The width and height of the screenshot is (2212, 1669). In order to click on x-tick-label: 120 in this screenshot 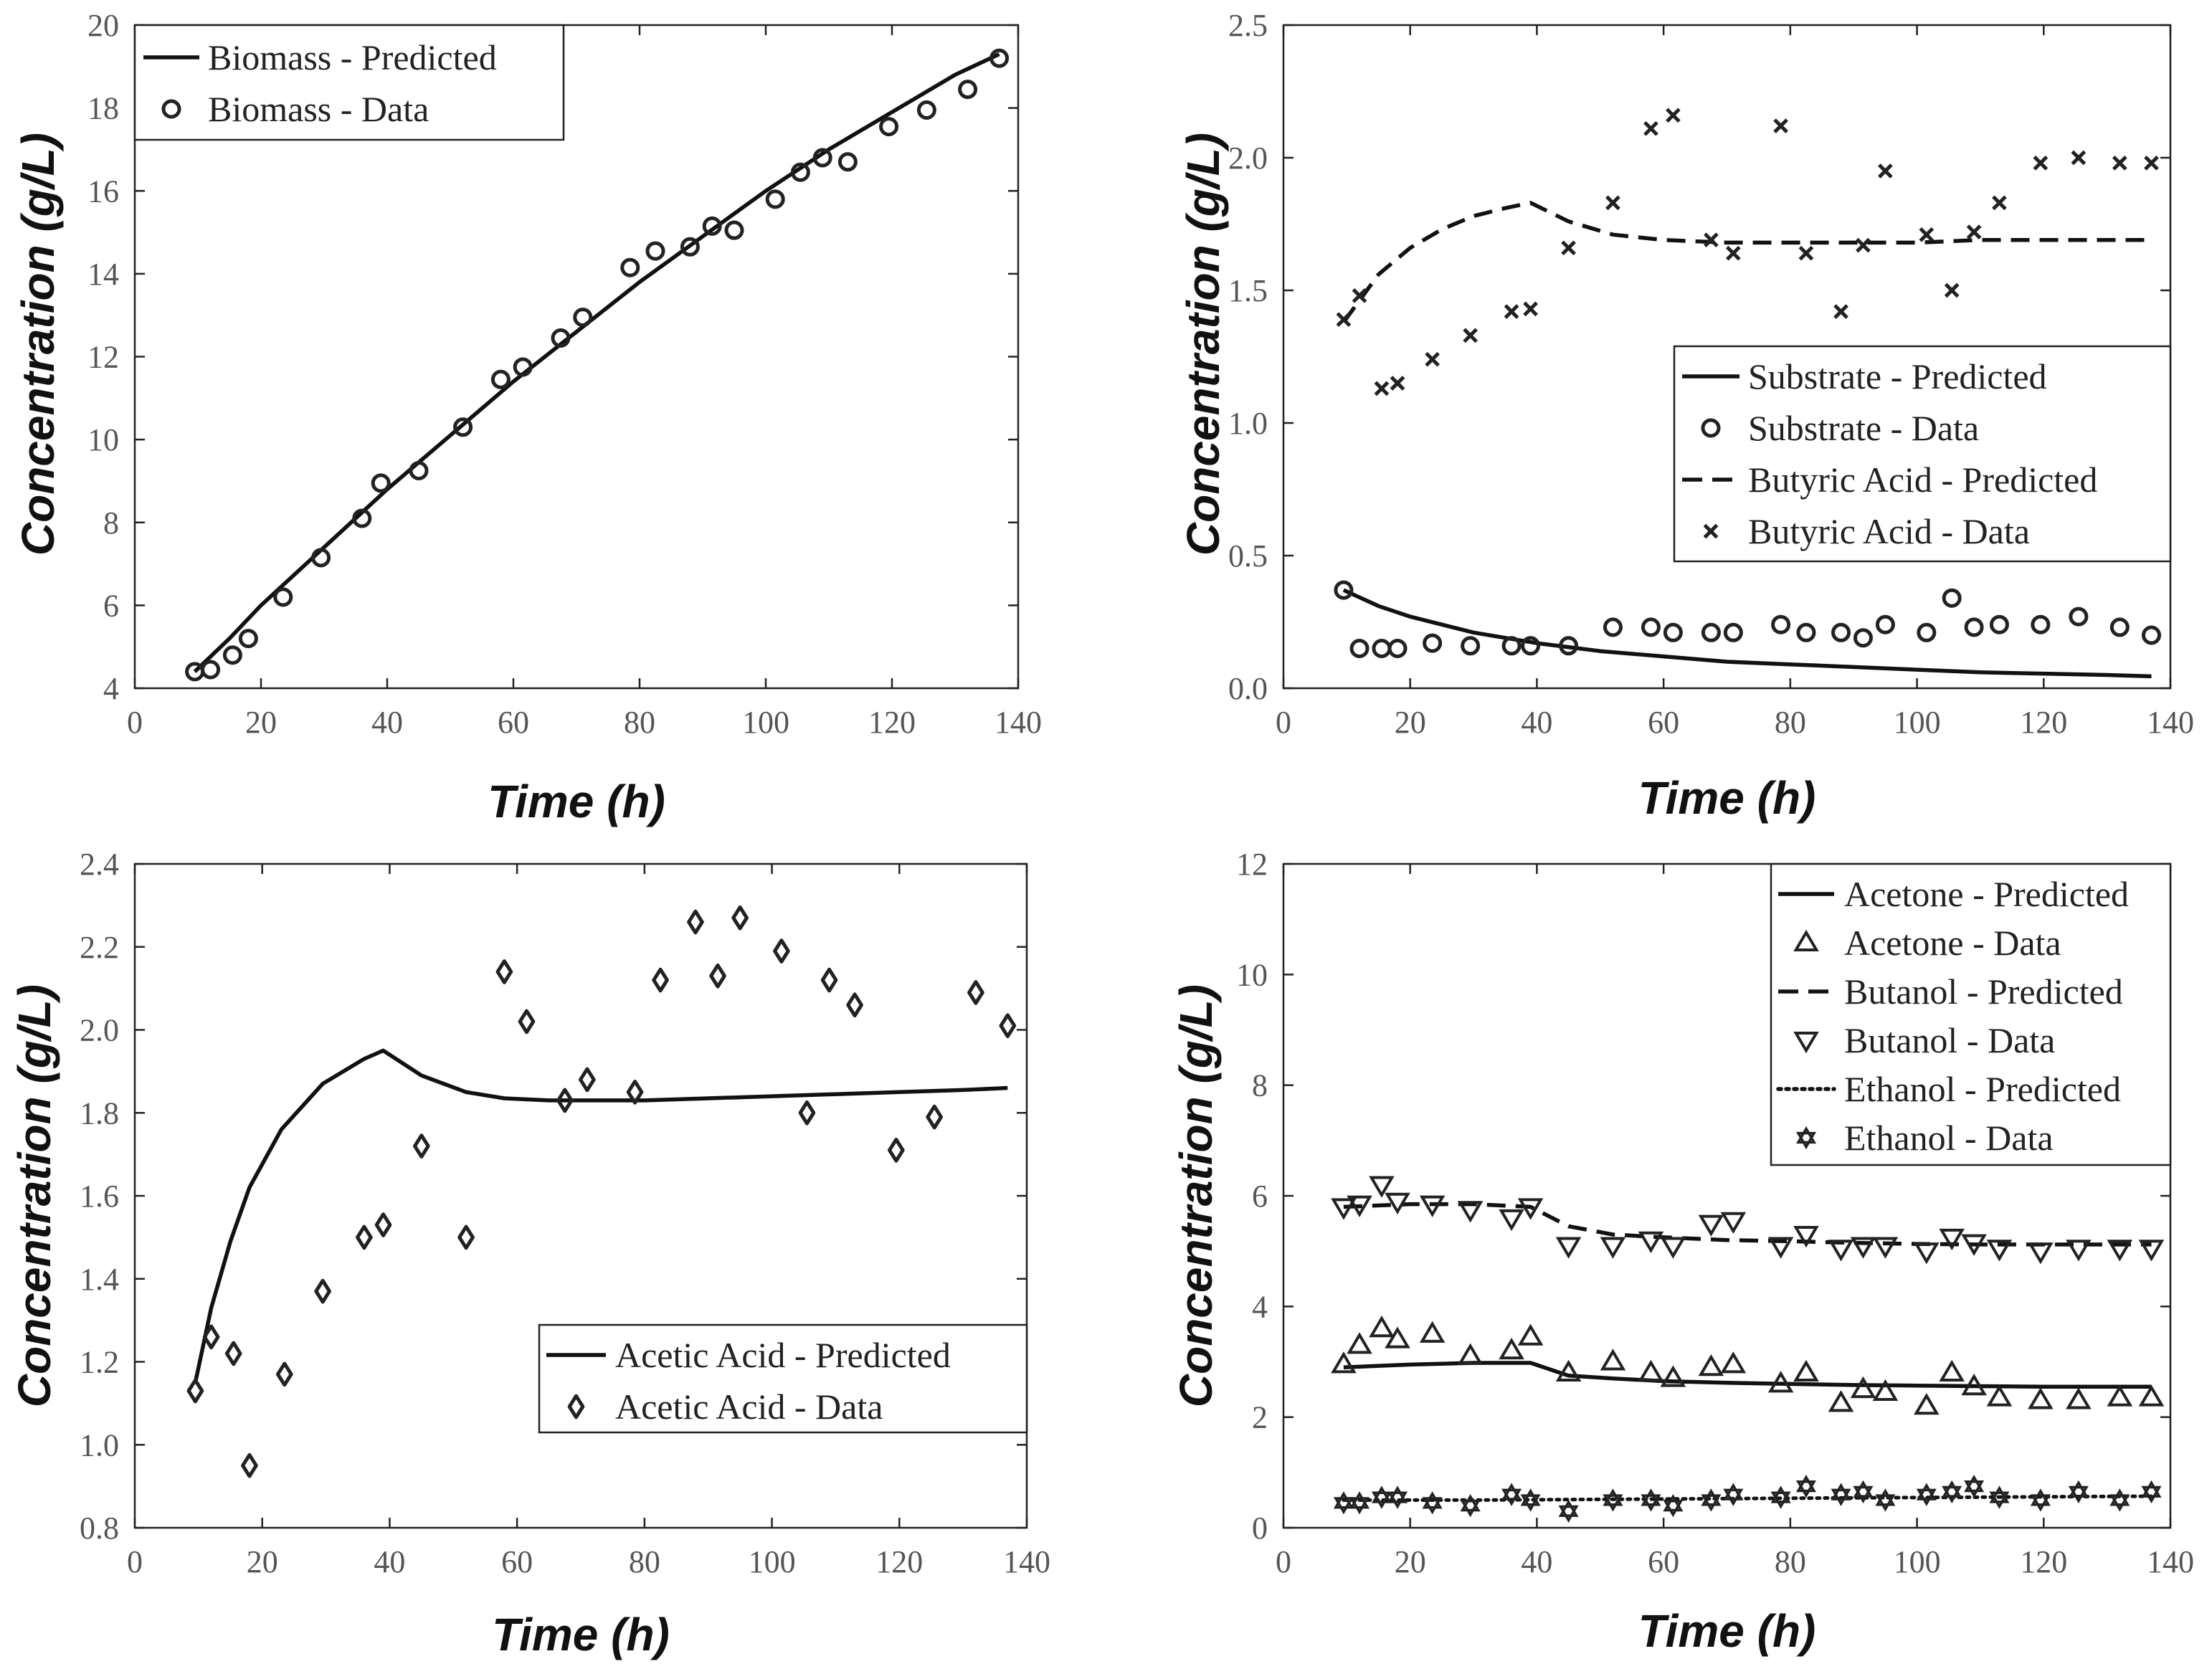, I will do `click(899, 1561)`.